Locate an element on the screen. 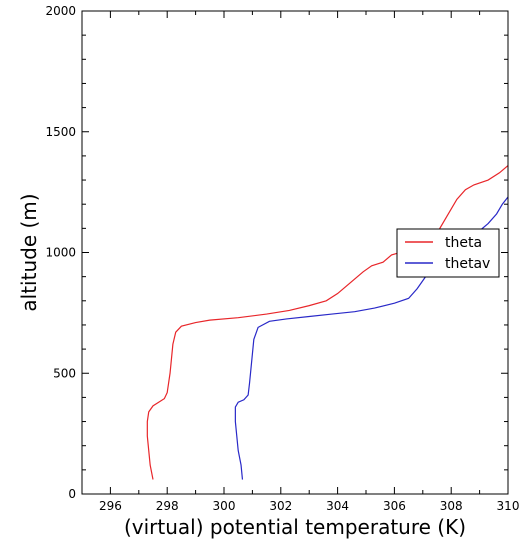 This screenshot has height=543, width=520. x-tick-label: 300 is located at coordinates (224, 506).